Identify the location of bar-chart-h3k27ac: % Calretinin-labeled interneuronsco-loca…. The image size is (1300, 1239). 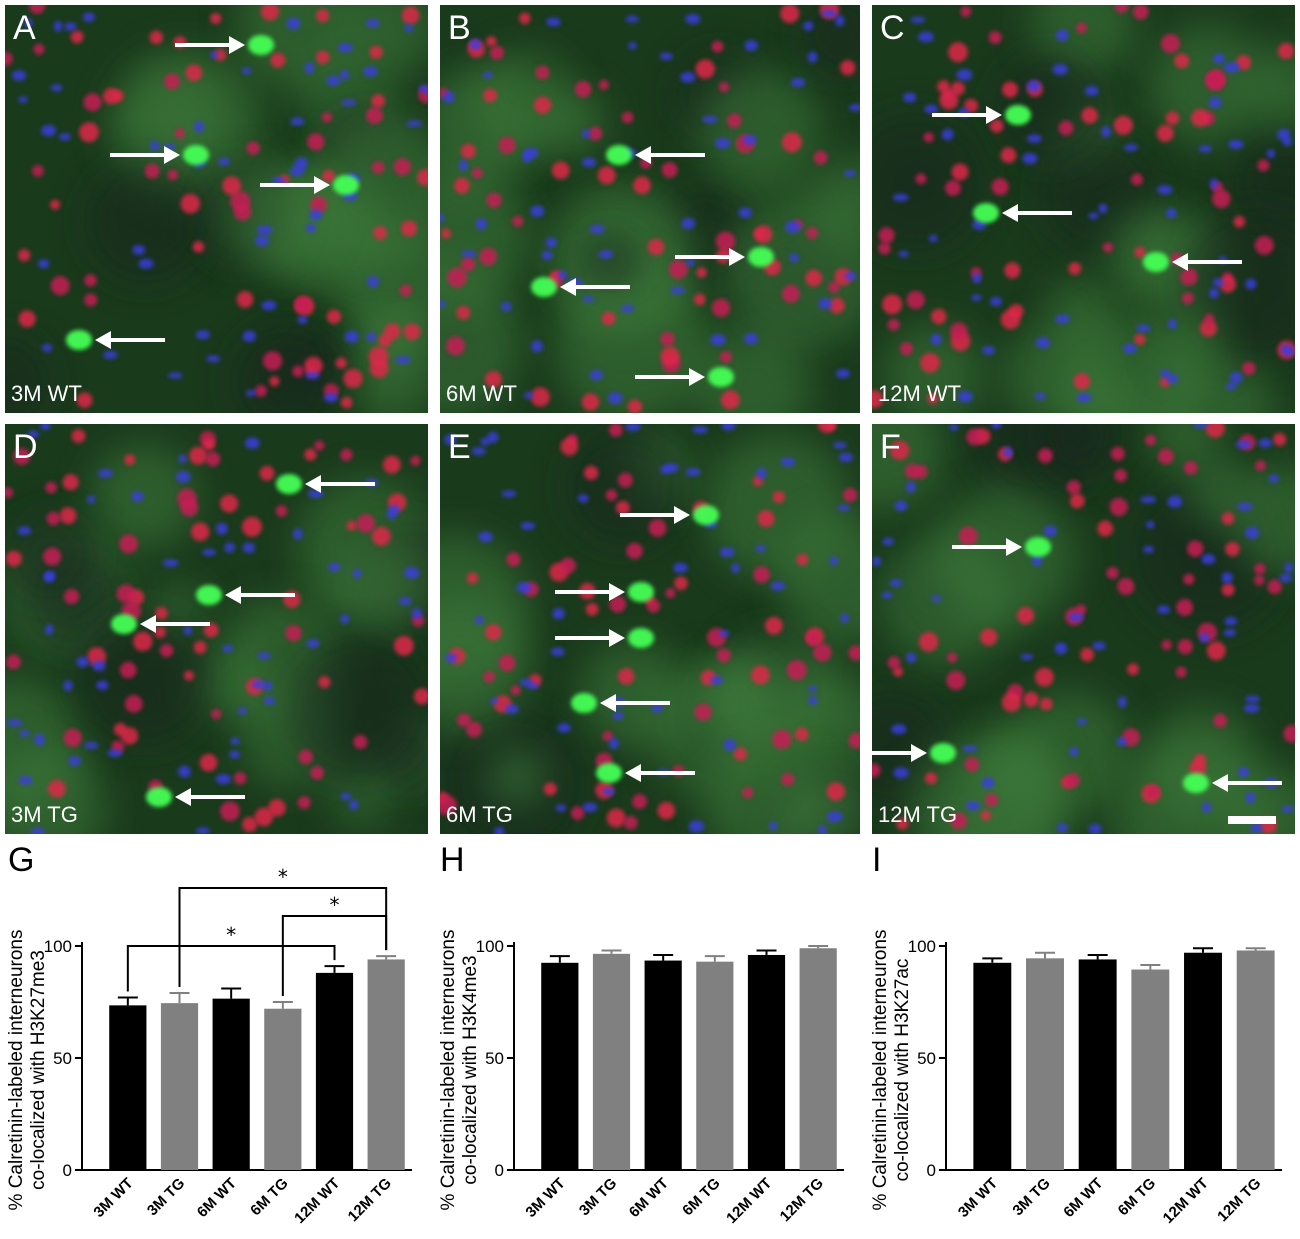
(1076, 1078).